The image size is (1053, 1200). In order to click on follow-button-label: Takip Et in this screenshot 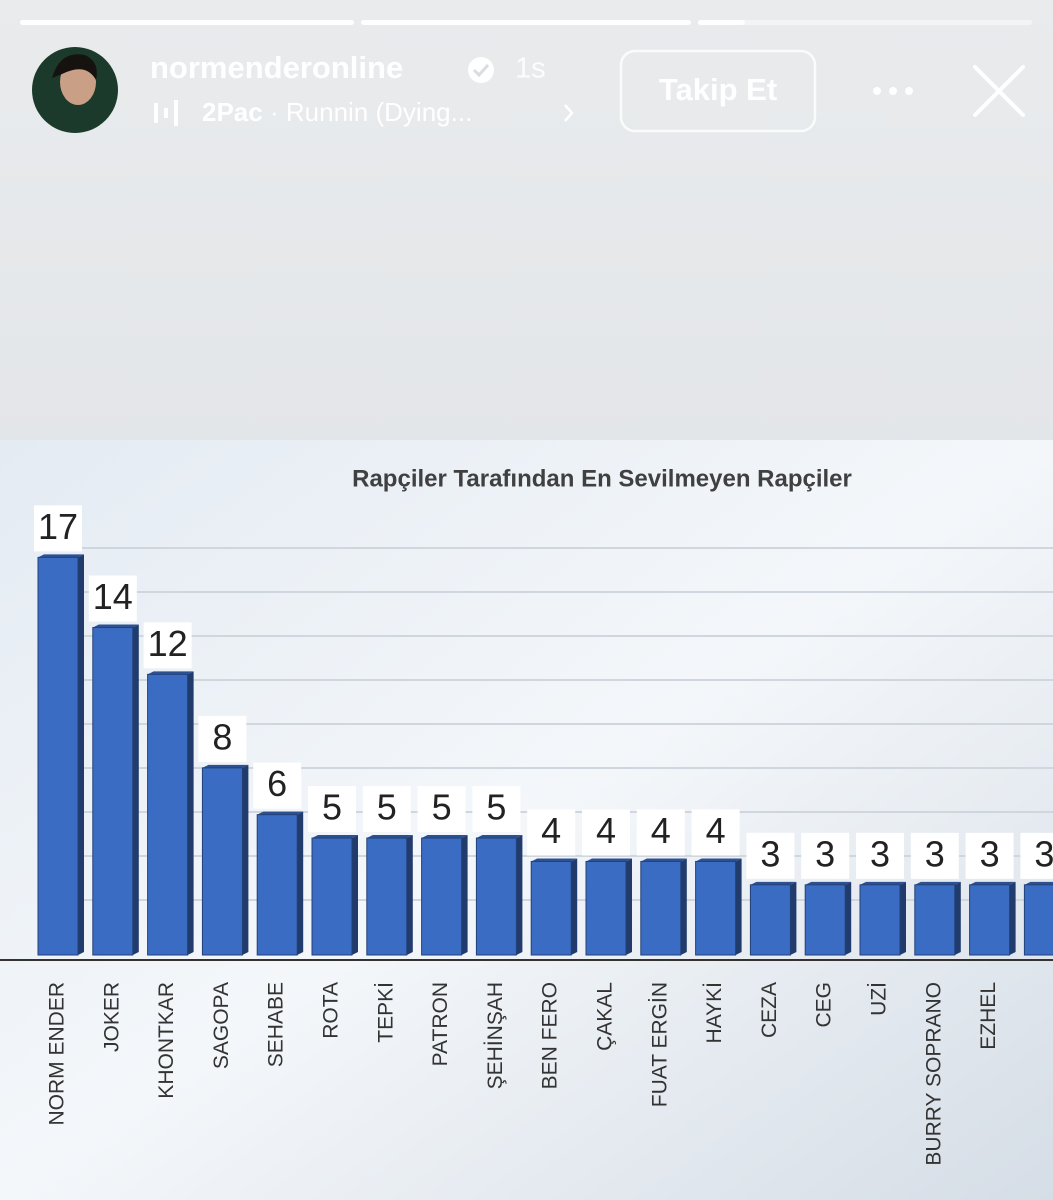, I will do `click(718, 89)`.